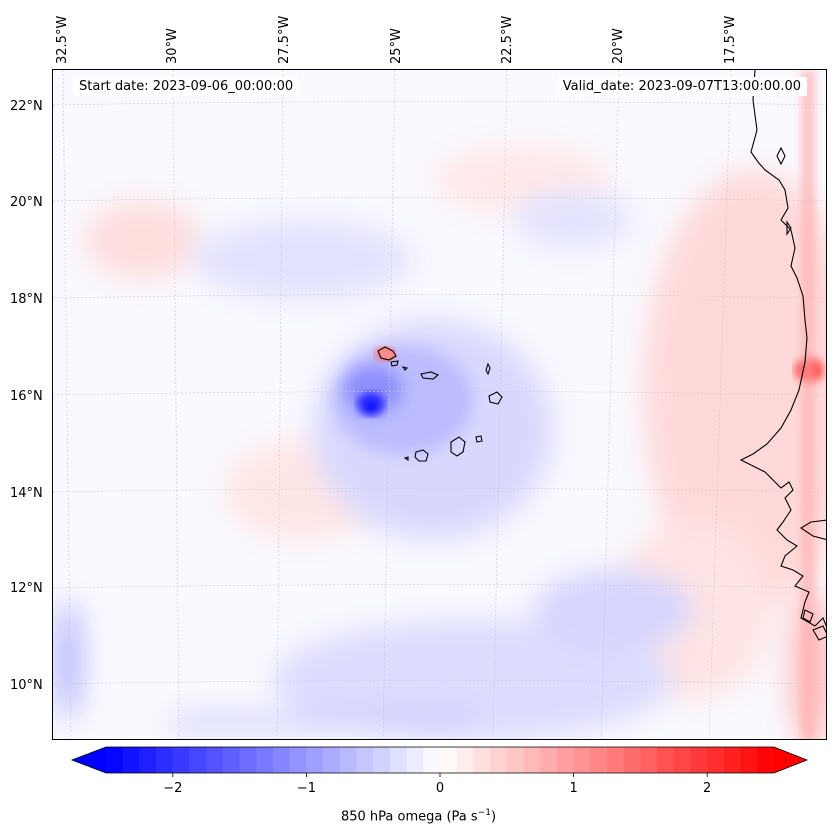 The image size is (837, 839). I want to click on colorbar-tick-label: −1, so click(306, 788).